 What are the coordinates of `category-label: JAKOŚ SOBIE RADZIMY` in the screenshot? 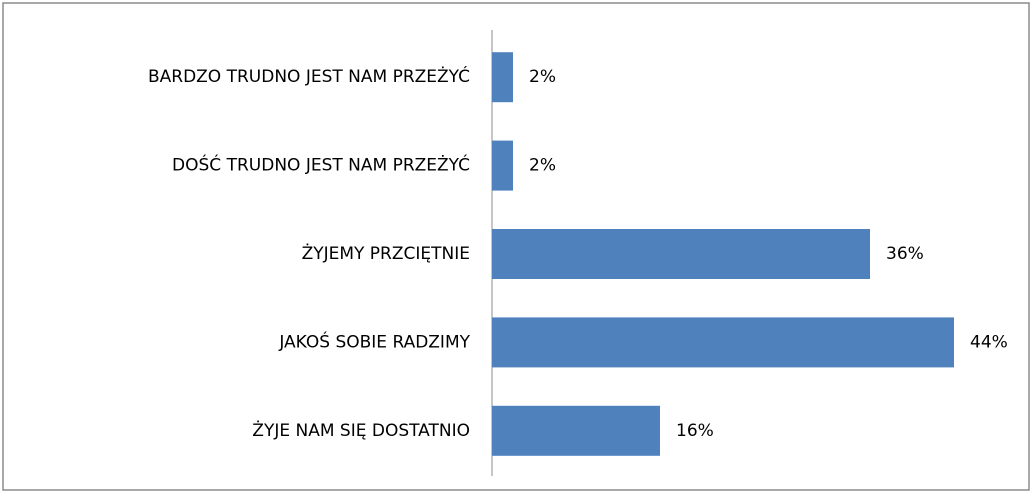 It's located at (374, 341).